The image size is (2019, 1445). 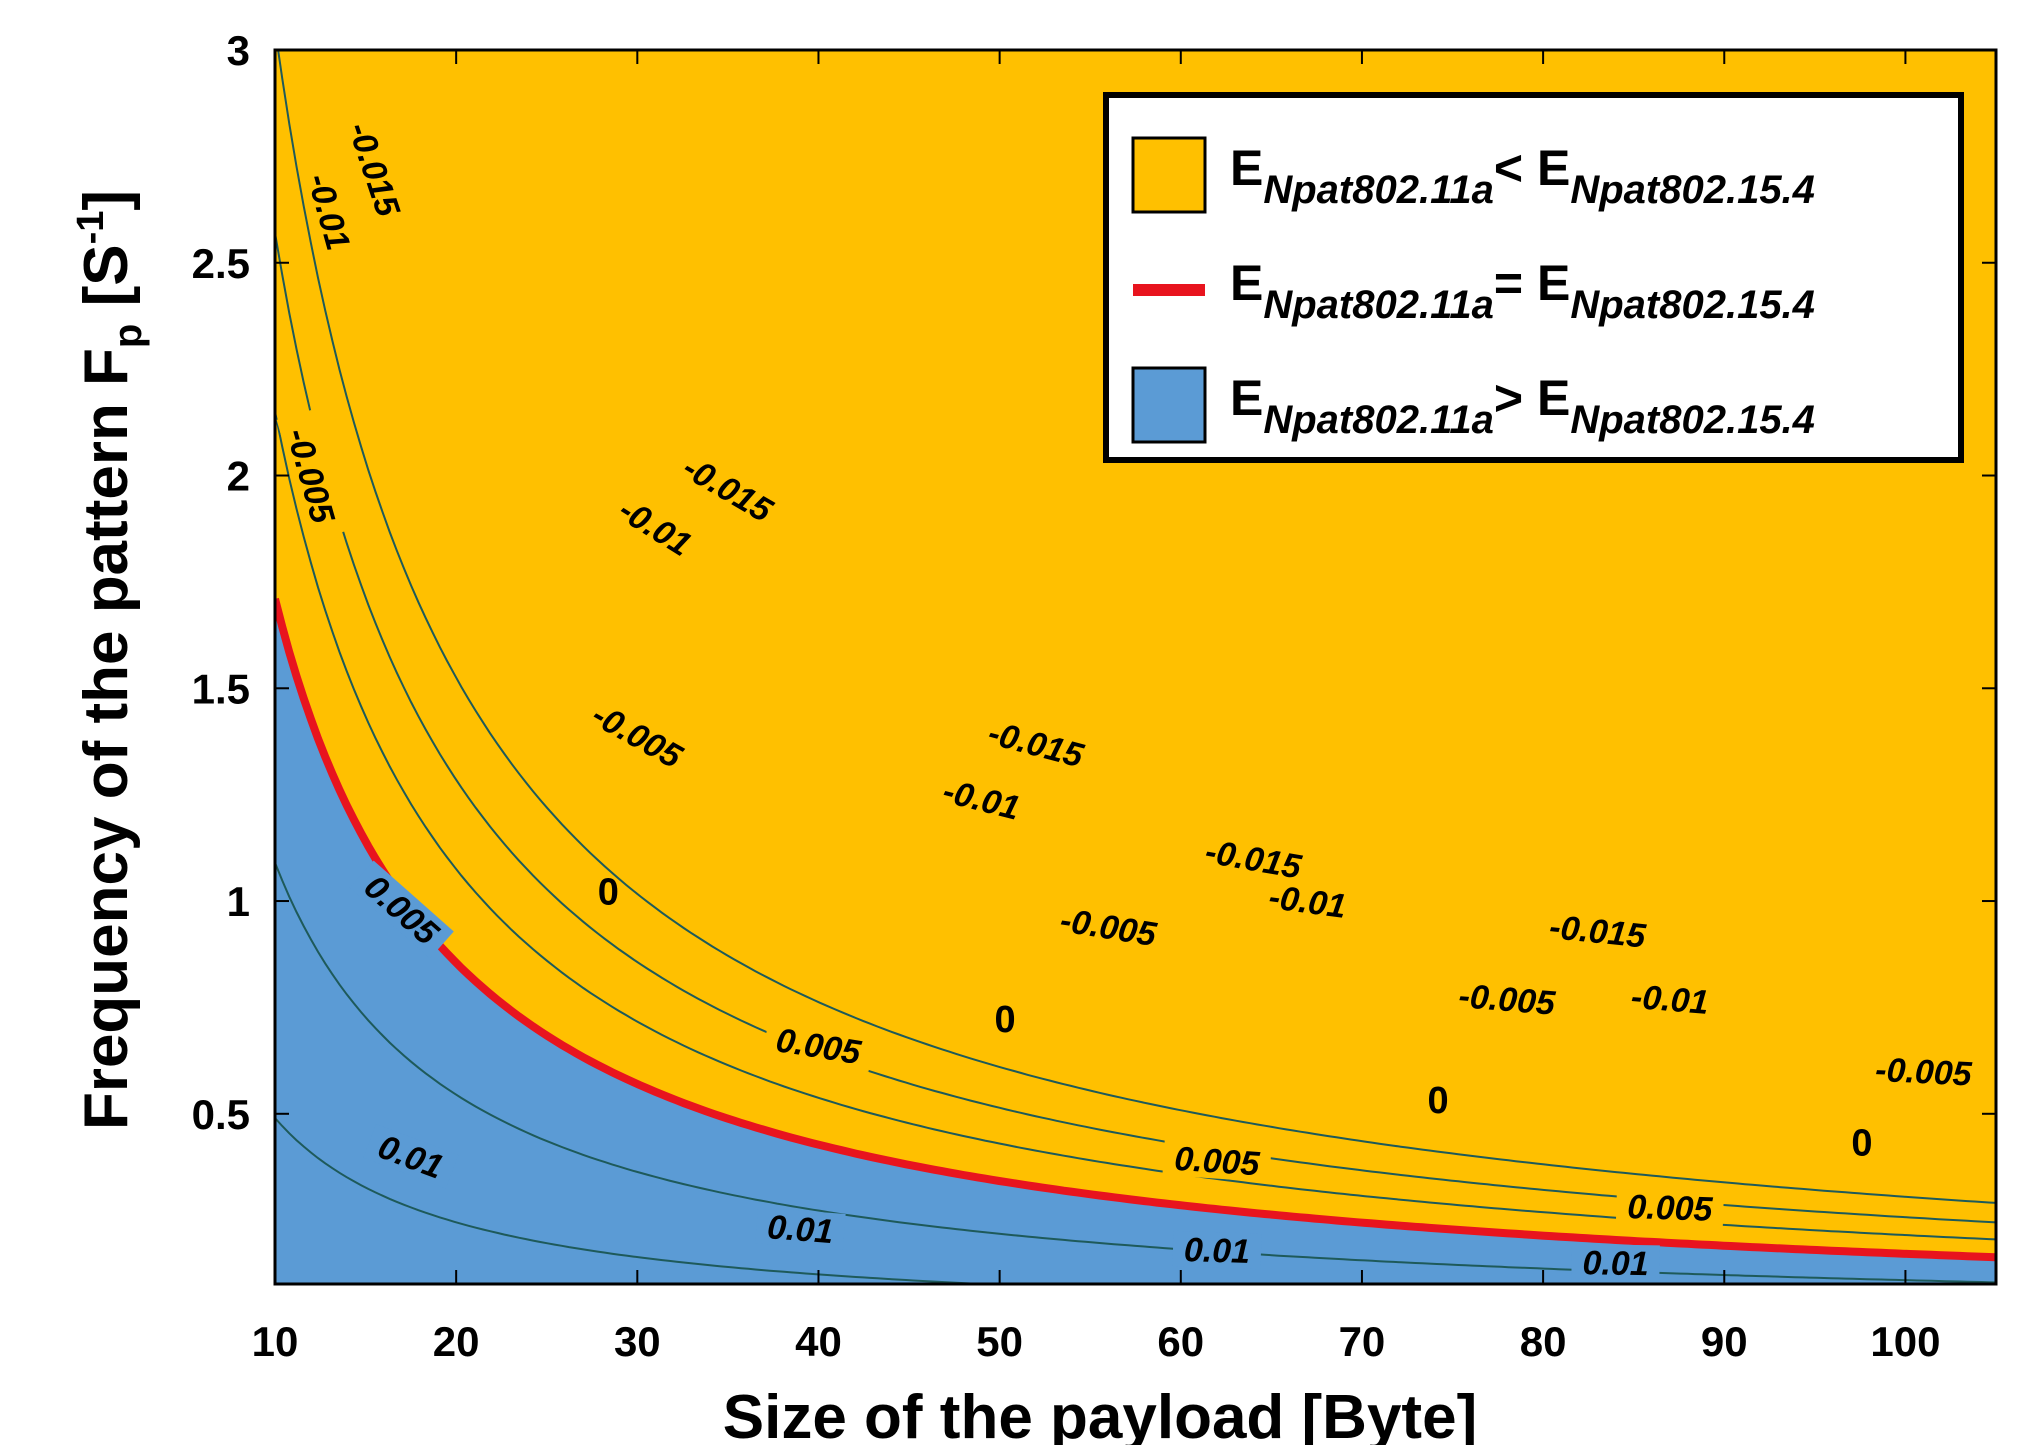 I want to click on y-axis-title-unit: [S, so click(x=106, y=283).